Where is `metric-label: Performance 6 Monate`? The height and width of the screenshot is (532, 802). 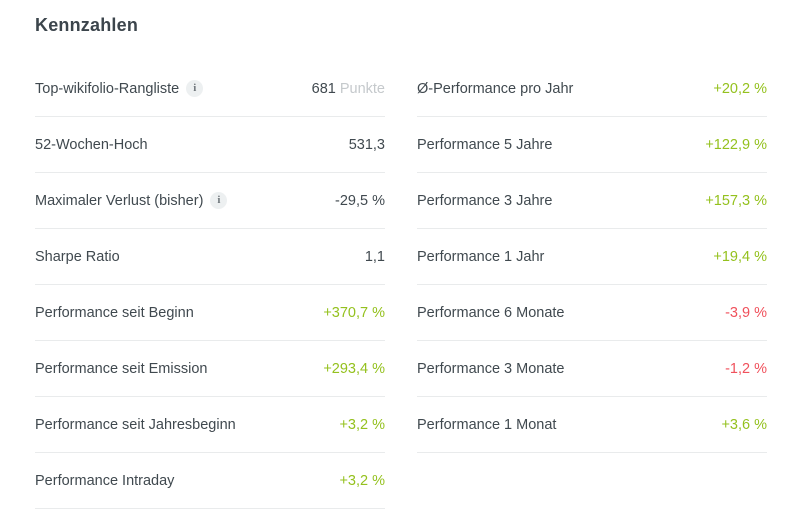 metric-label: Performance 6 Monate is located at coordinates (491, 312).